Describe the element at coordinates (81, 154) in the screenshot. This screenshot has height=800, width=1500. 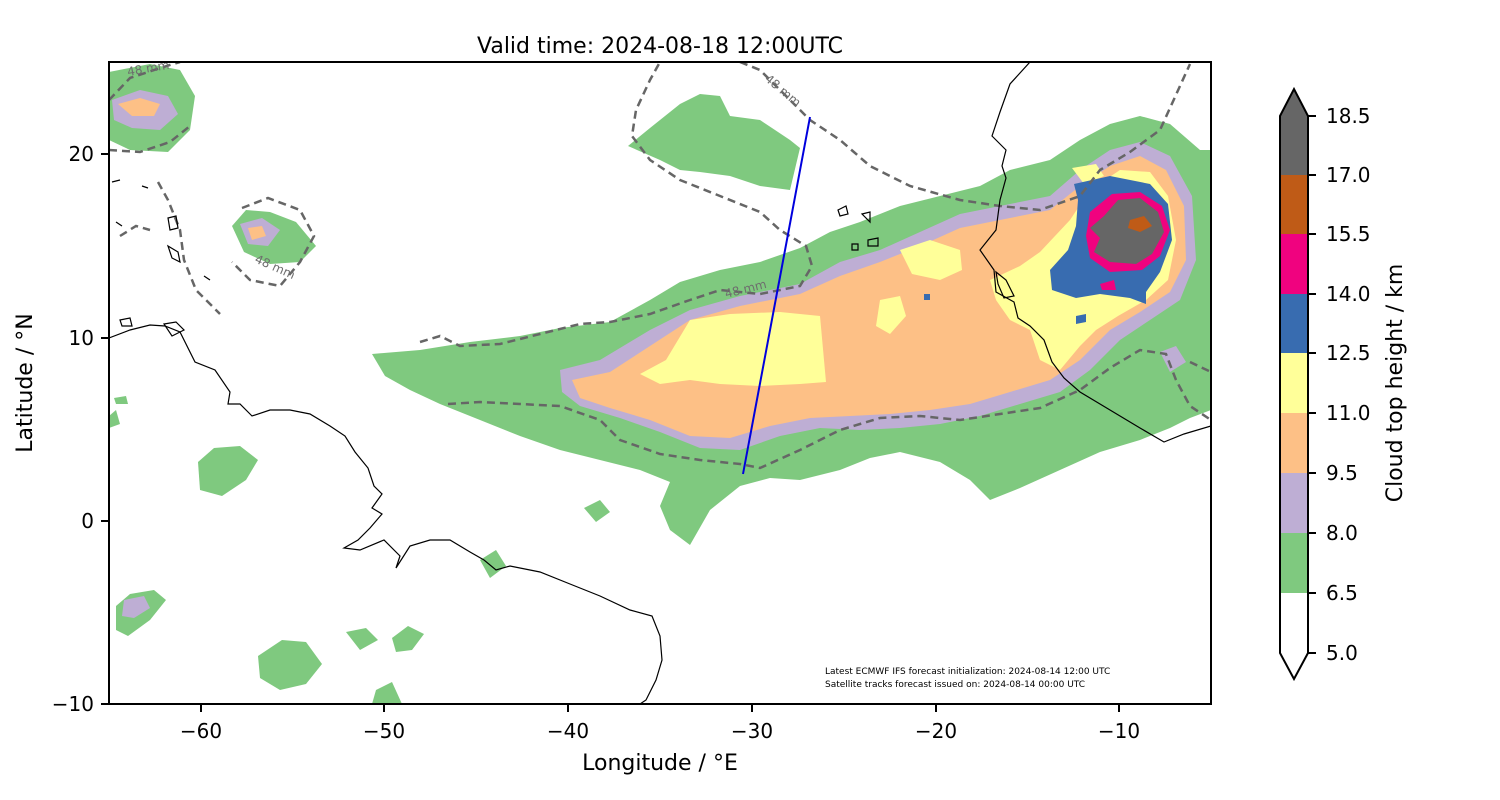
I see `y-tick-label: 20` at that location.